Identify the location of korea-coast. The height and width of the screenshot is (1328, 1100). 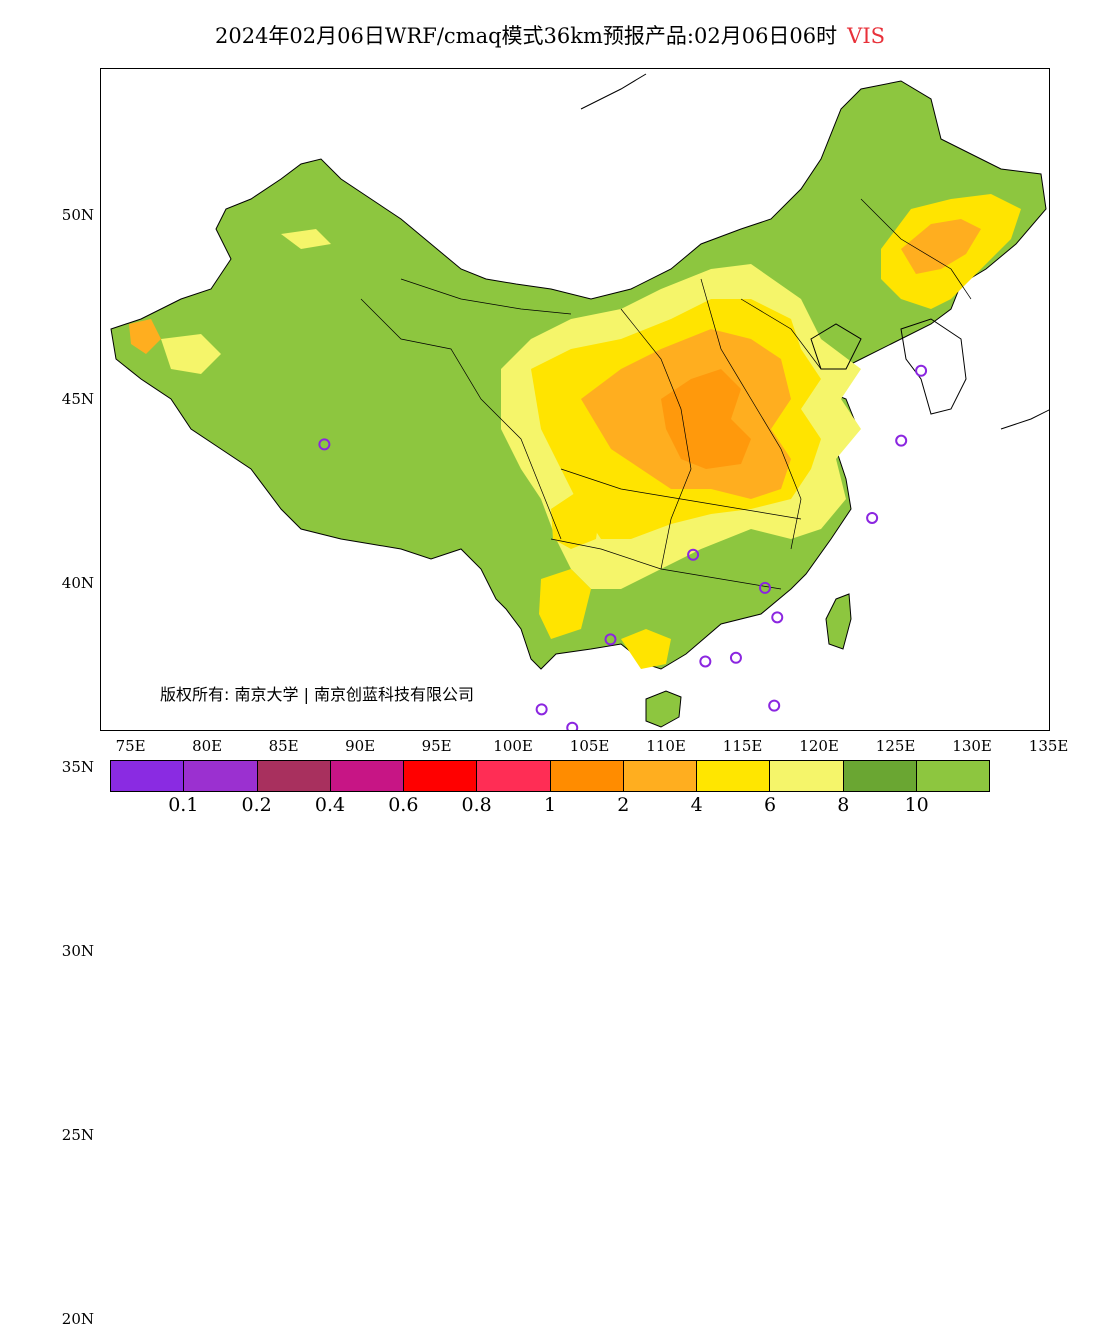
(933, 366).